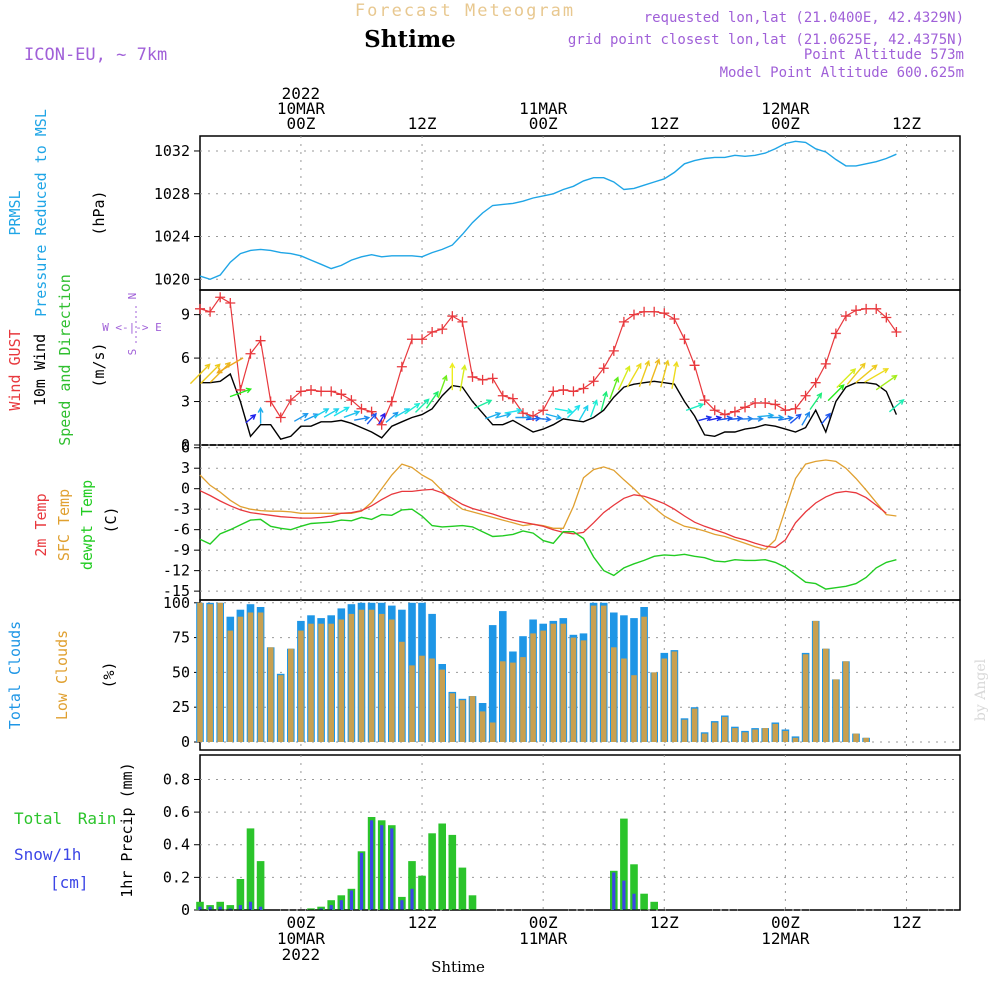 The height and width of the screenshot is (1000, 1000). I want to click on temp-unit: (C), so click(111, 519).